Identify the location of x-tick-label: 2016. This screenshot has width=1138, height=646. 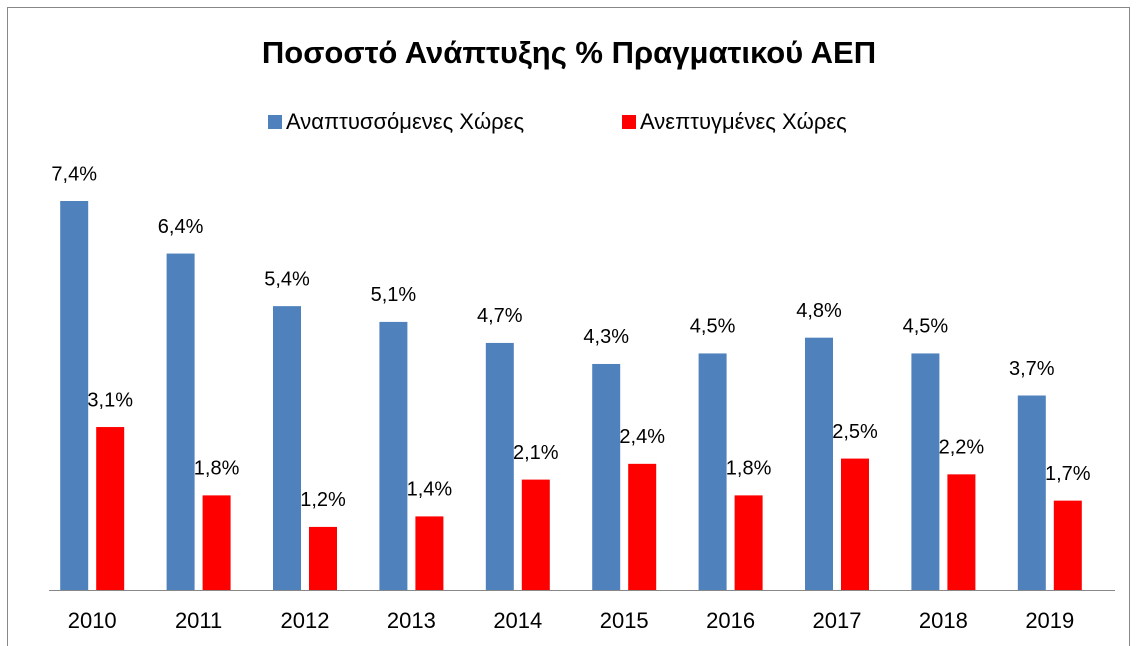
(730, 620).